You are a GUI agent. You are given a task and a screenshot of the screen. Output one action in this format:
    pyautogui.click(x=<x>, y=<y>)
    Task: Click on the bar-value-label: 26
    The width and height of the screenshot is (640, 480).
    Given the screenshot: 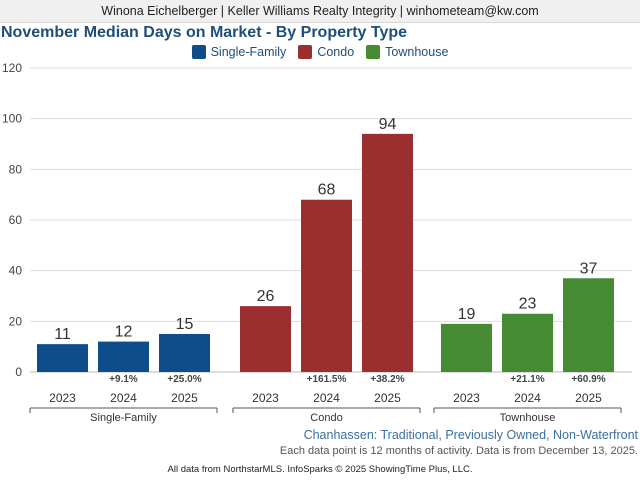 What is the action you would take?
    pyautogui.click(x=266, y=296)
    